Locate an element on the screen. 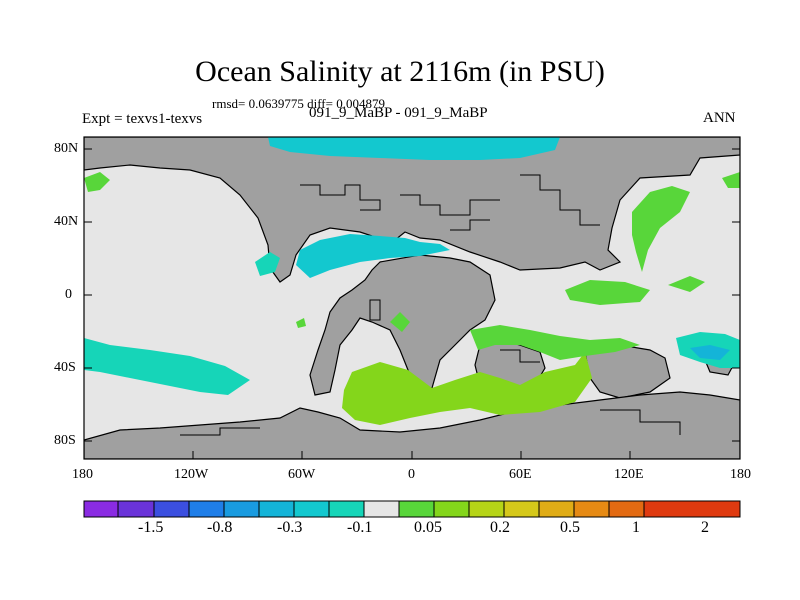 The image size is (800, 600). lon-label-180w: 180 is located at coordinates (82, 474).